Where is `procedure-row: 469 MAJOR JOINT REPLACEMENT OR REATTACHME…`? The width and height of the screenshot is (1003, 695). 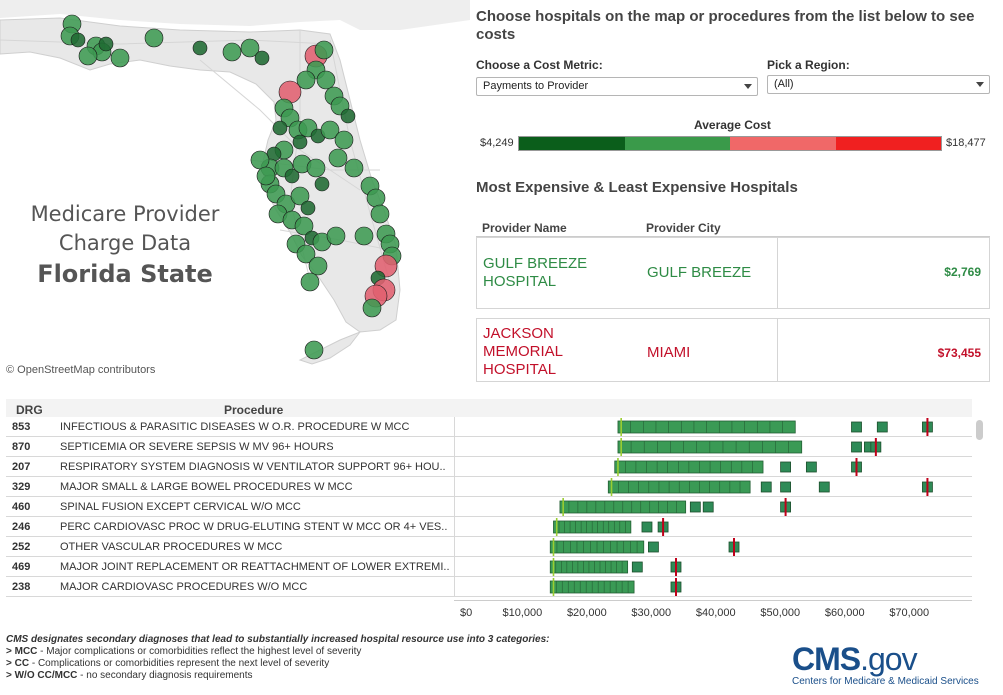
procedure-row: 469 MAJOR JOINT REPLACEMENT OR REATTACHME… is located at coordinates (489, 567).